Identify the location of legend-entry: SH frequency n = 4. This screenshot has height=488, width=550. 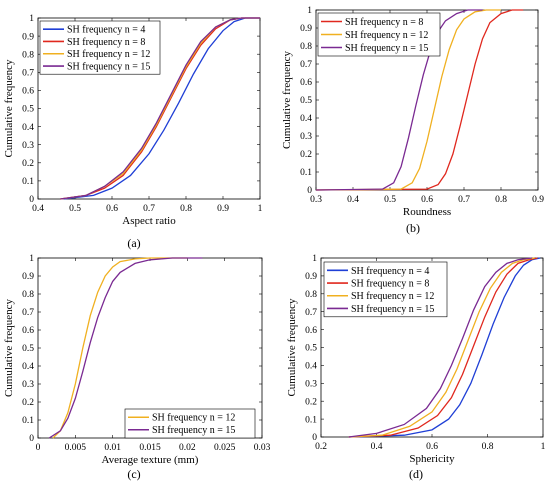
(106, 30).